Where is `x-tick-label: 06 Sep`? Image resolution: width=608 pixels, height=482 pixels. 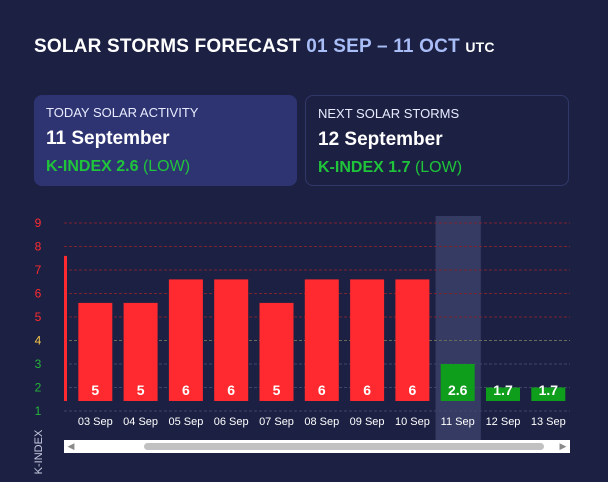
x-tick-label: 06 Sep is located at coordinates (231, 422).